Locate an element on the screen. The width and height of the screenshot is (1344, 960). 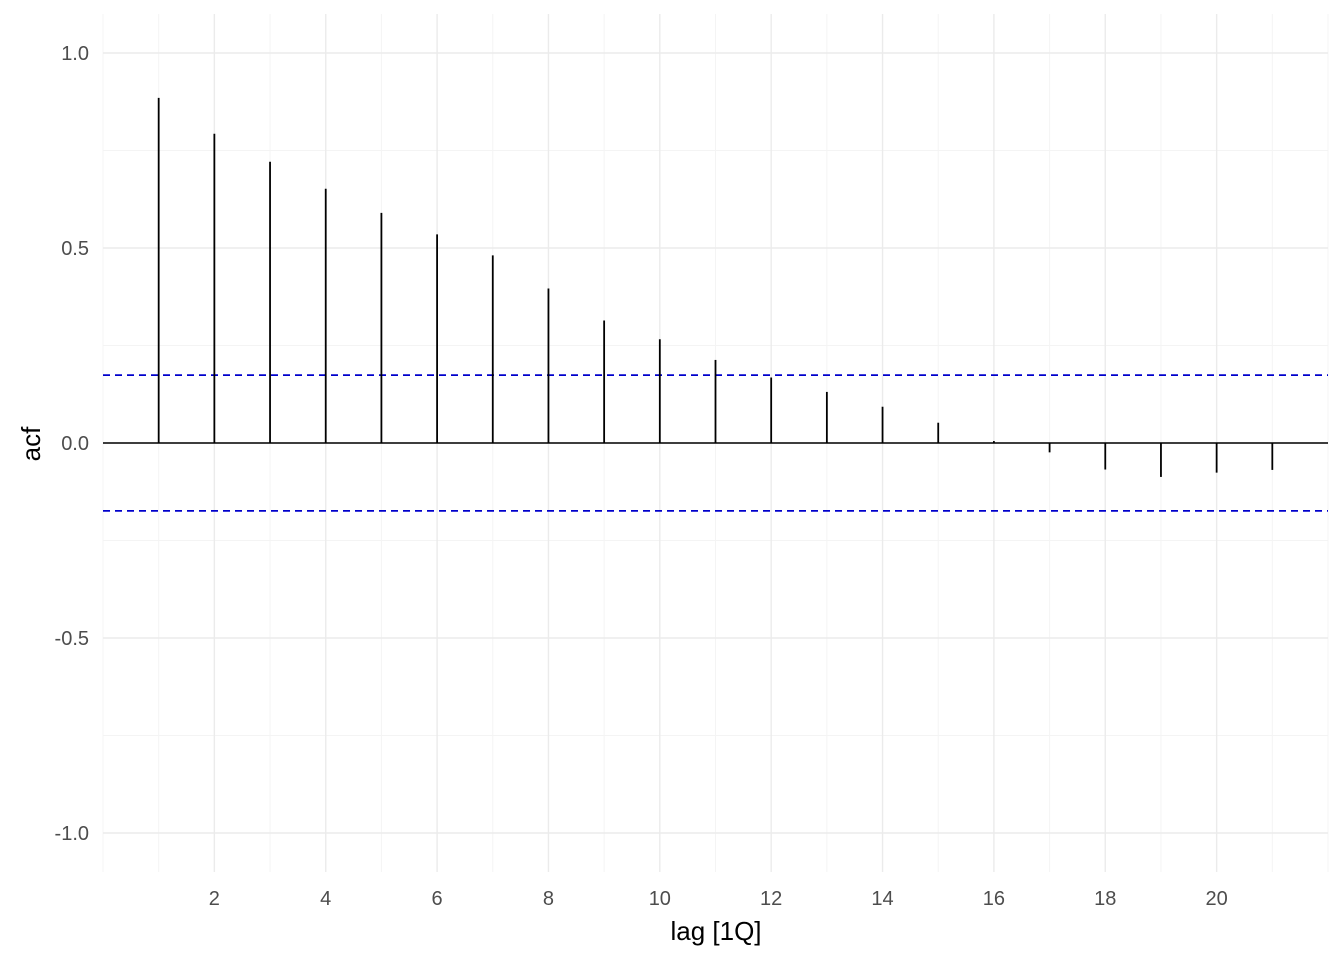
y-tick-label: 0.5 is located at coordinates (75, 249).